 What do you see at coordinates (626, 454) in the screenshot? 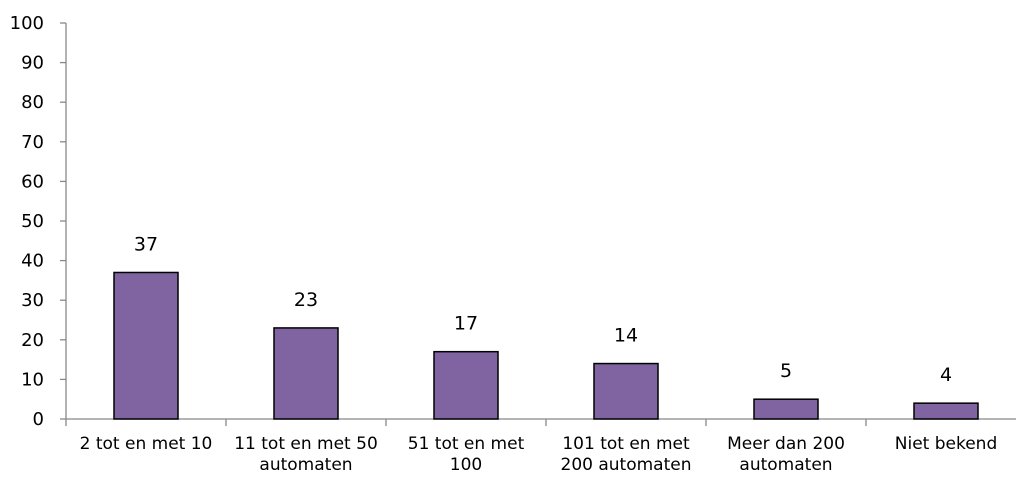
I see `x-tick-label: 101 tot en met 200 automaten` at bounding box center [626, 454].